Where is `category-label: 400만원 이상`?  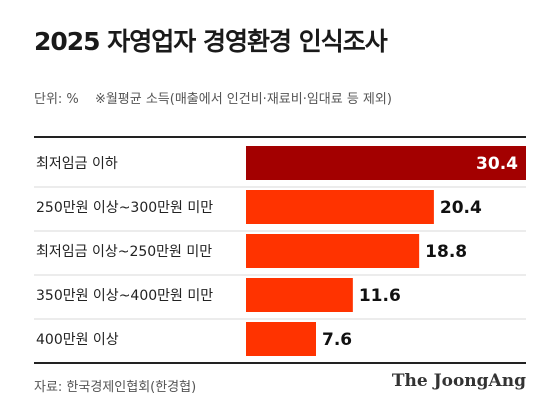
category-label: 400만원 이상 is located at coordinates (77, 340).